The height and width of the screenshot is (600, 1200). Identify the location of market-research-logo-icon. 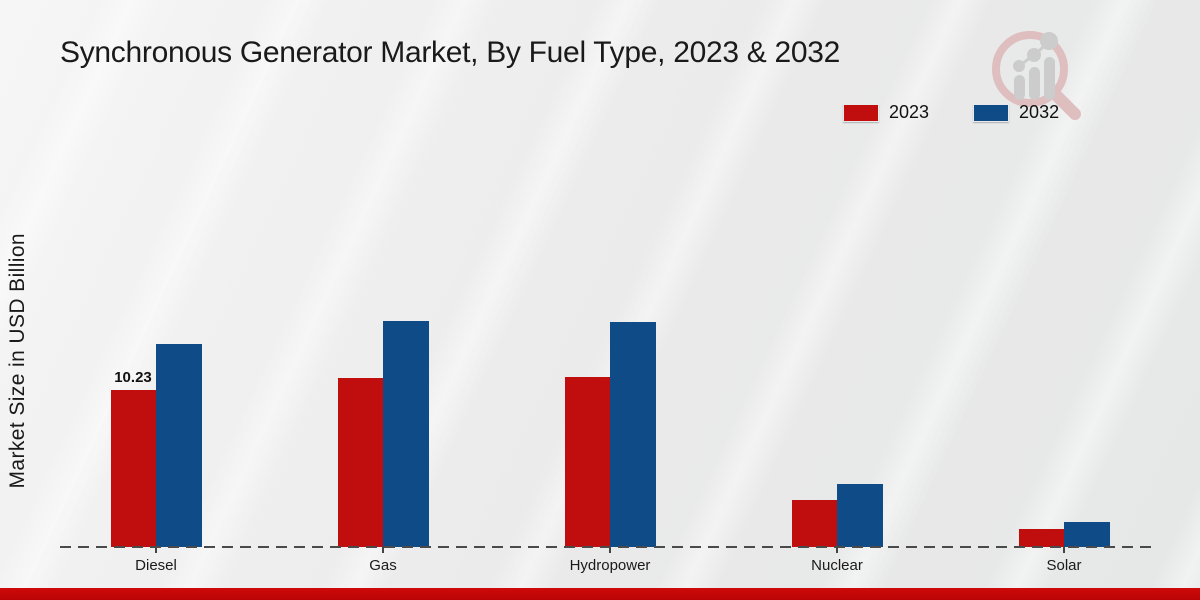
(1036, 75).